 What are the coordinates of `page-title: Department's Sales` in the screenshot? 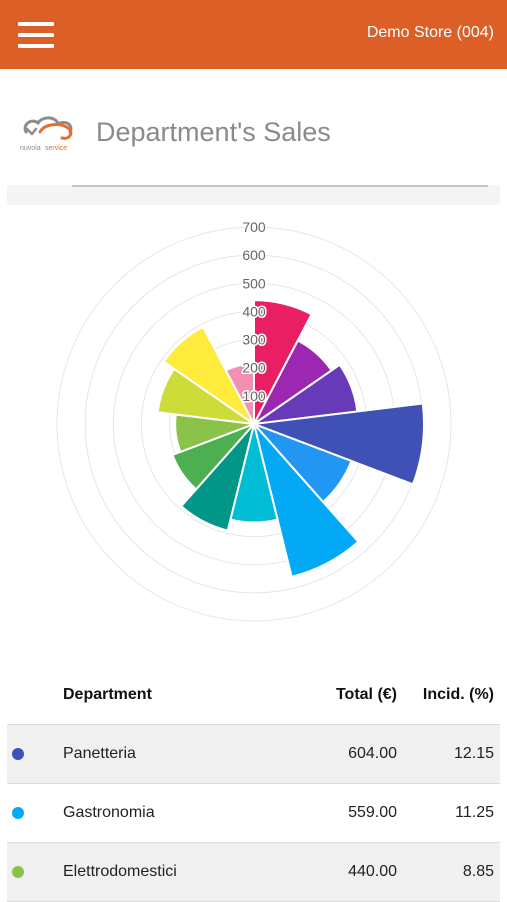 It's located at (213, 132).